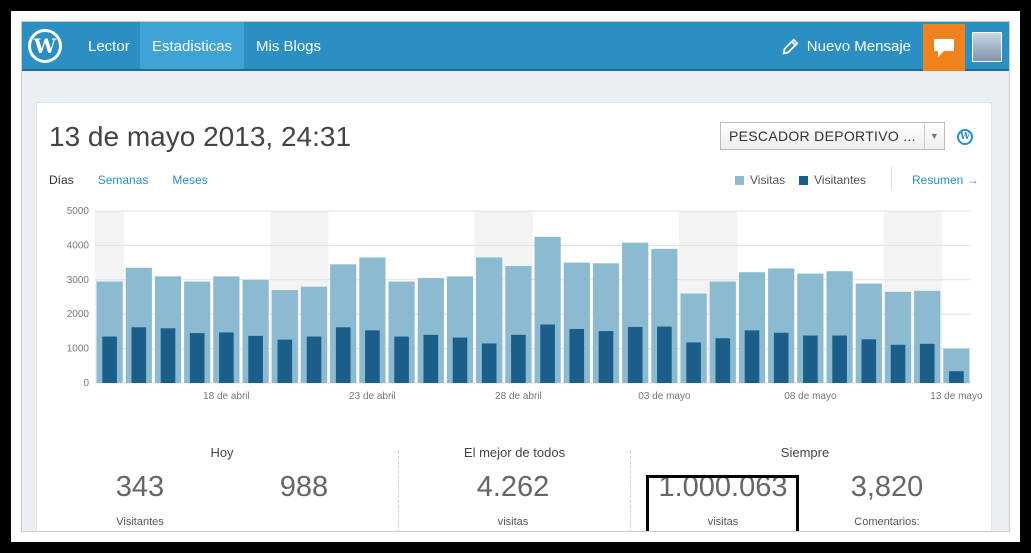  What do you see at coordinates (956, 396) in the screenshot?
I see `x-tick-label: 13 de mayo` at bounding box center [956, 396].